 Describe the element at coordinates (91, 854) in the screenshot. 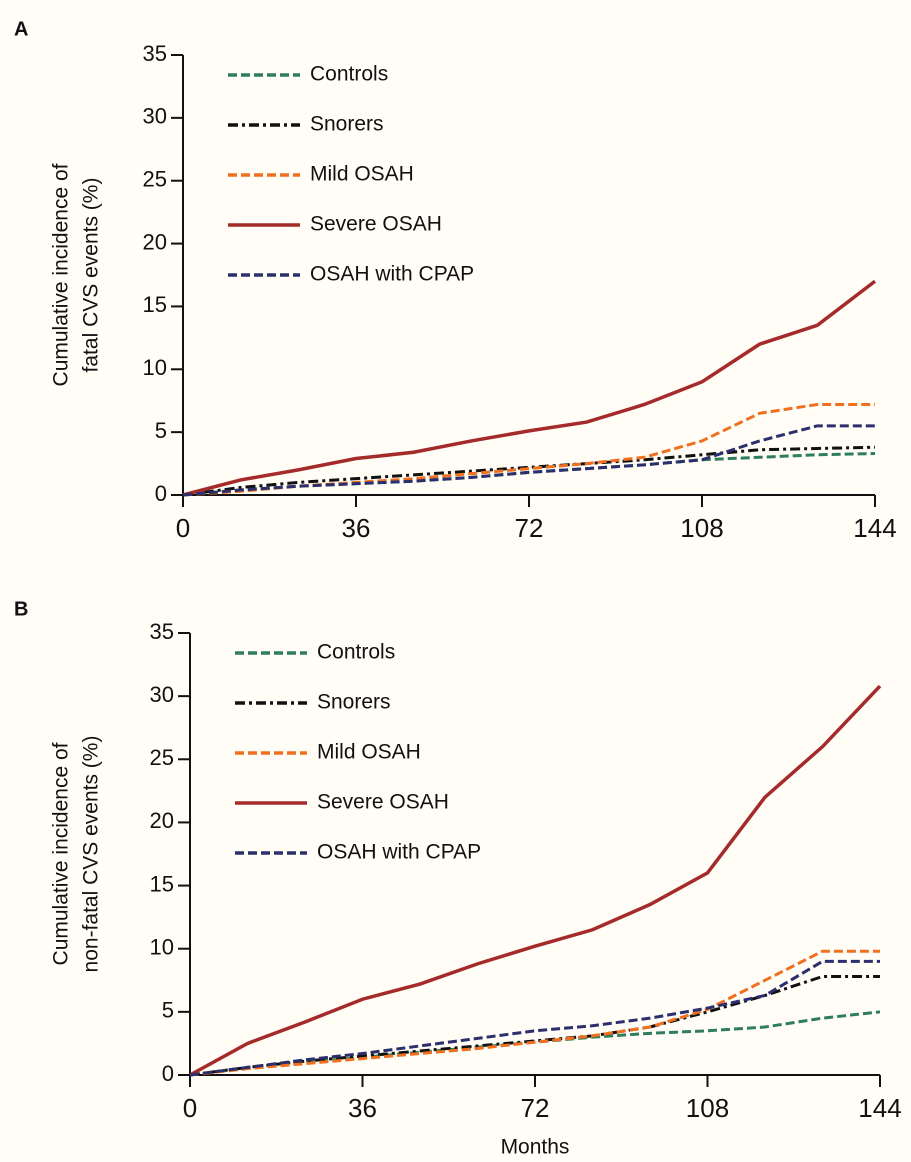

I see `y-axis-label: non-fatal CVS events (%)` at that location.